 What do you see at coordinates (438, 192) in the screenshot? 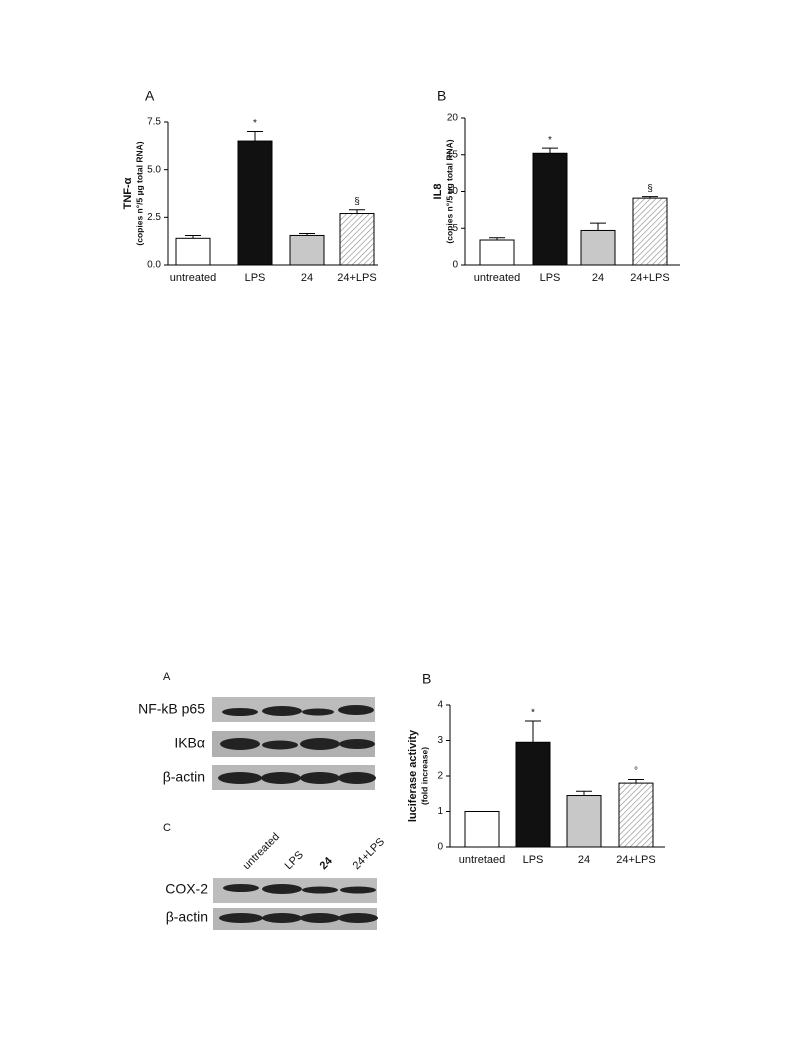
I see `y-axis-label: IL8` at bounding box center [438, 192].